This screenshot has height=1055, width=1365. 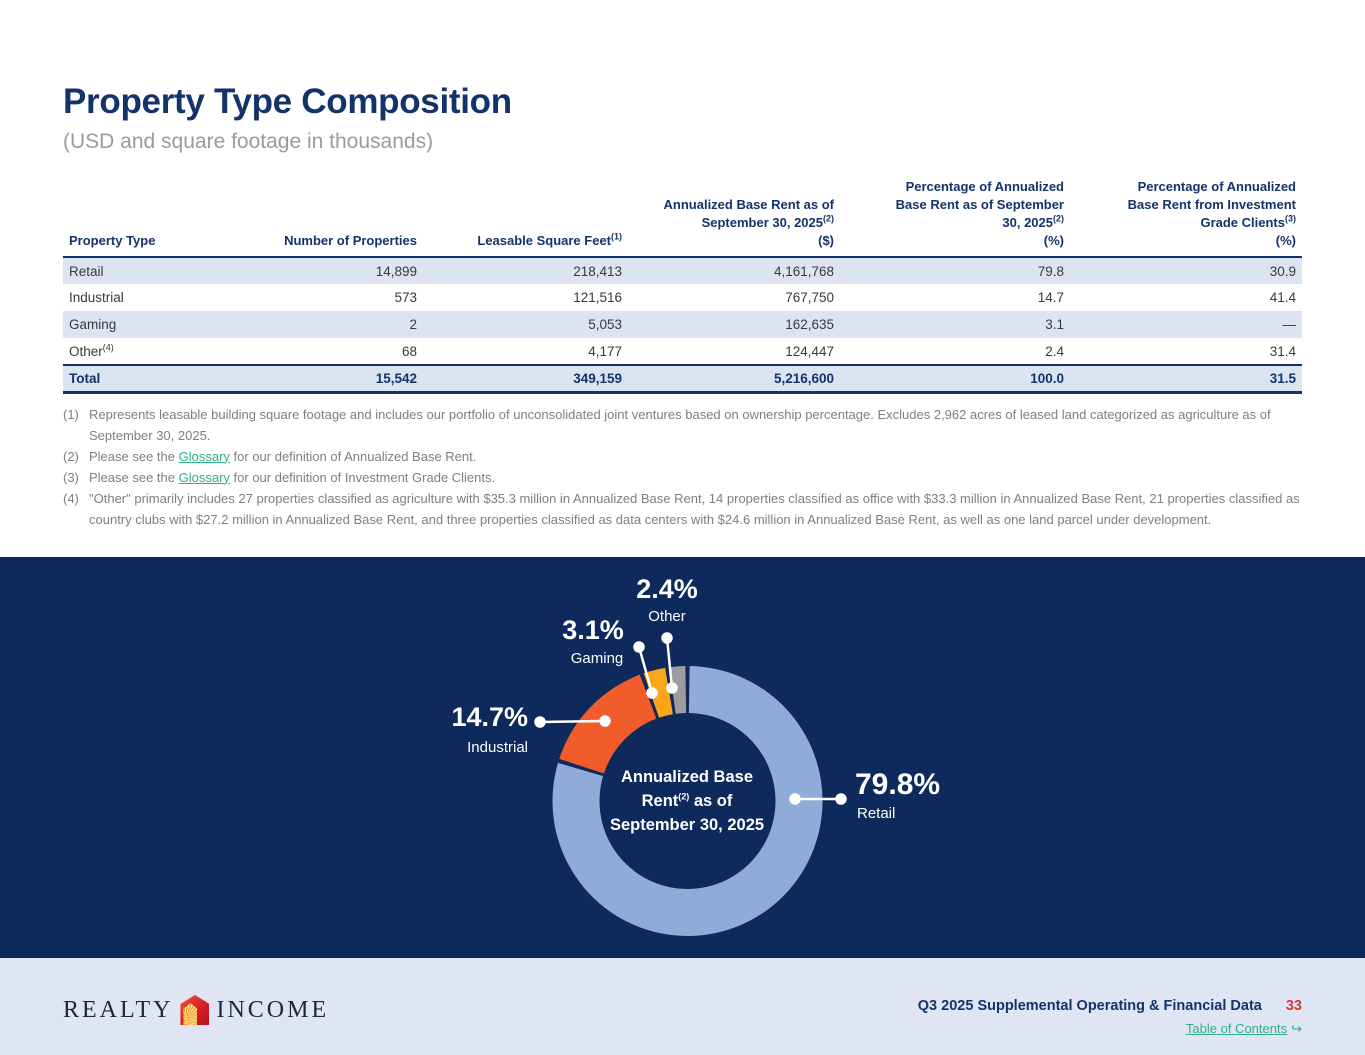 I want to click on leader-line-other, so click(x=669, y=663).